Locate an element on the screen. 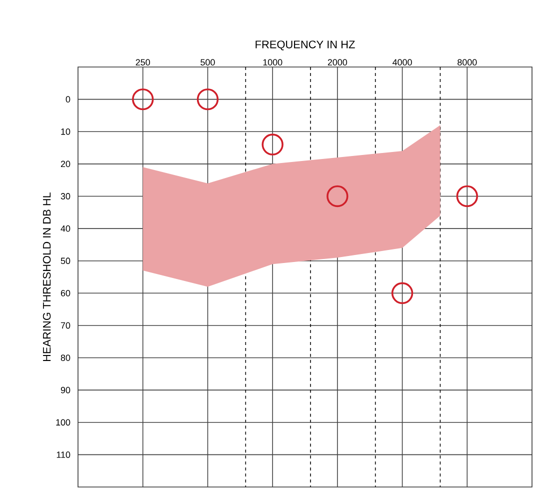  x-tick-label: 250 is located at coordinates (143, 62).